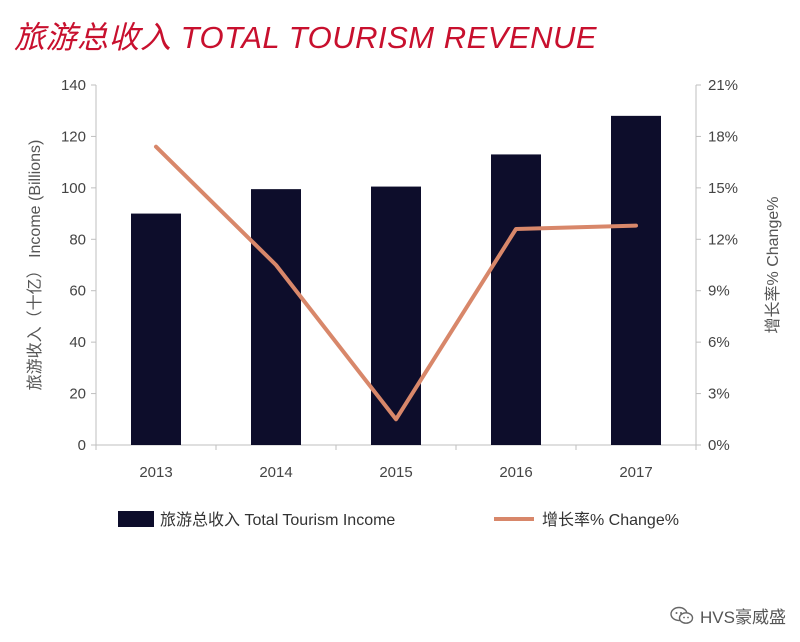 This screenshot has height=642, width=800. What do you see at coordinates (719, 394) in the screenshot?
I see `right-tick-label: 3%` at bounding box center [719, 394].